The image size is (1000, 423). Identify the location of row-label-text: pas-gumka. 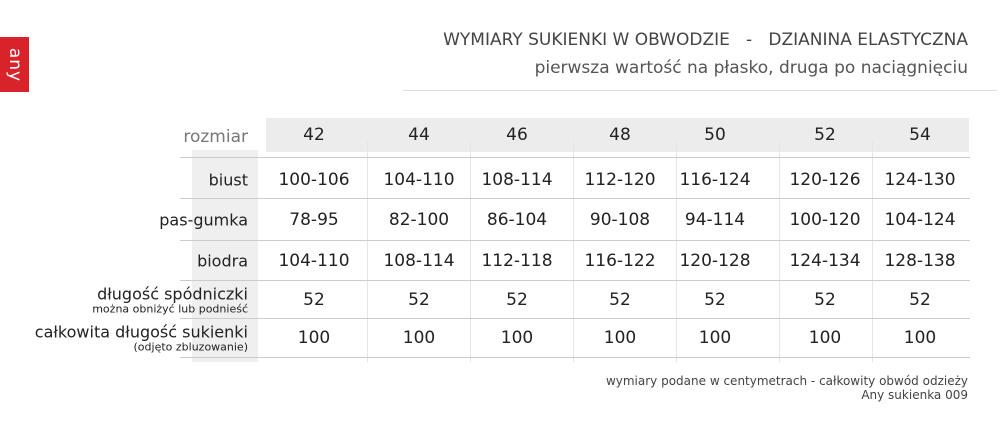
(203, 220).